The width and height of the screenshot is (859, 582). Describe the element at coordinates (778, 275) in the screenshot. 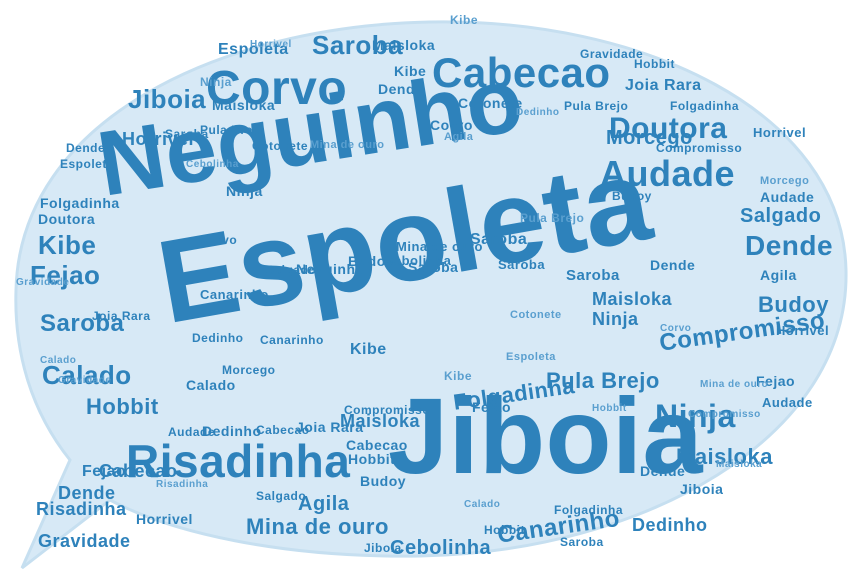

I see `word-horrivel-2: Agila` at that location.